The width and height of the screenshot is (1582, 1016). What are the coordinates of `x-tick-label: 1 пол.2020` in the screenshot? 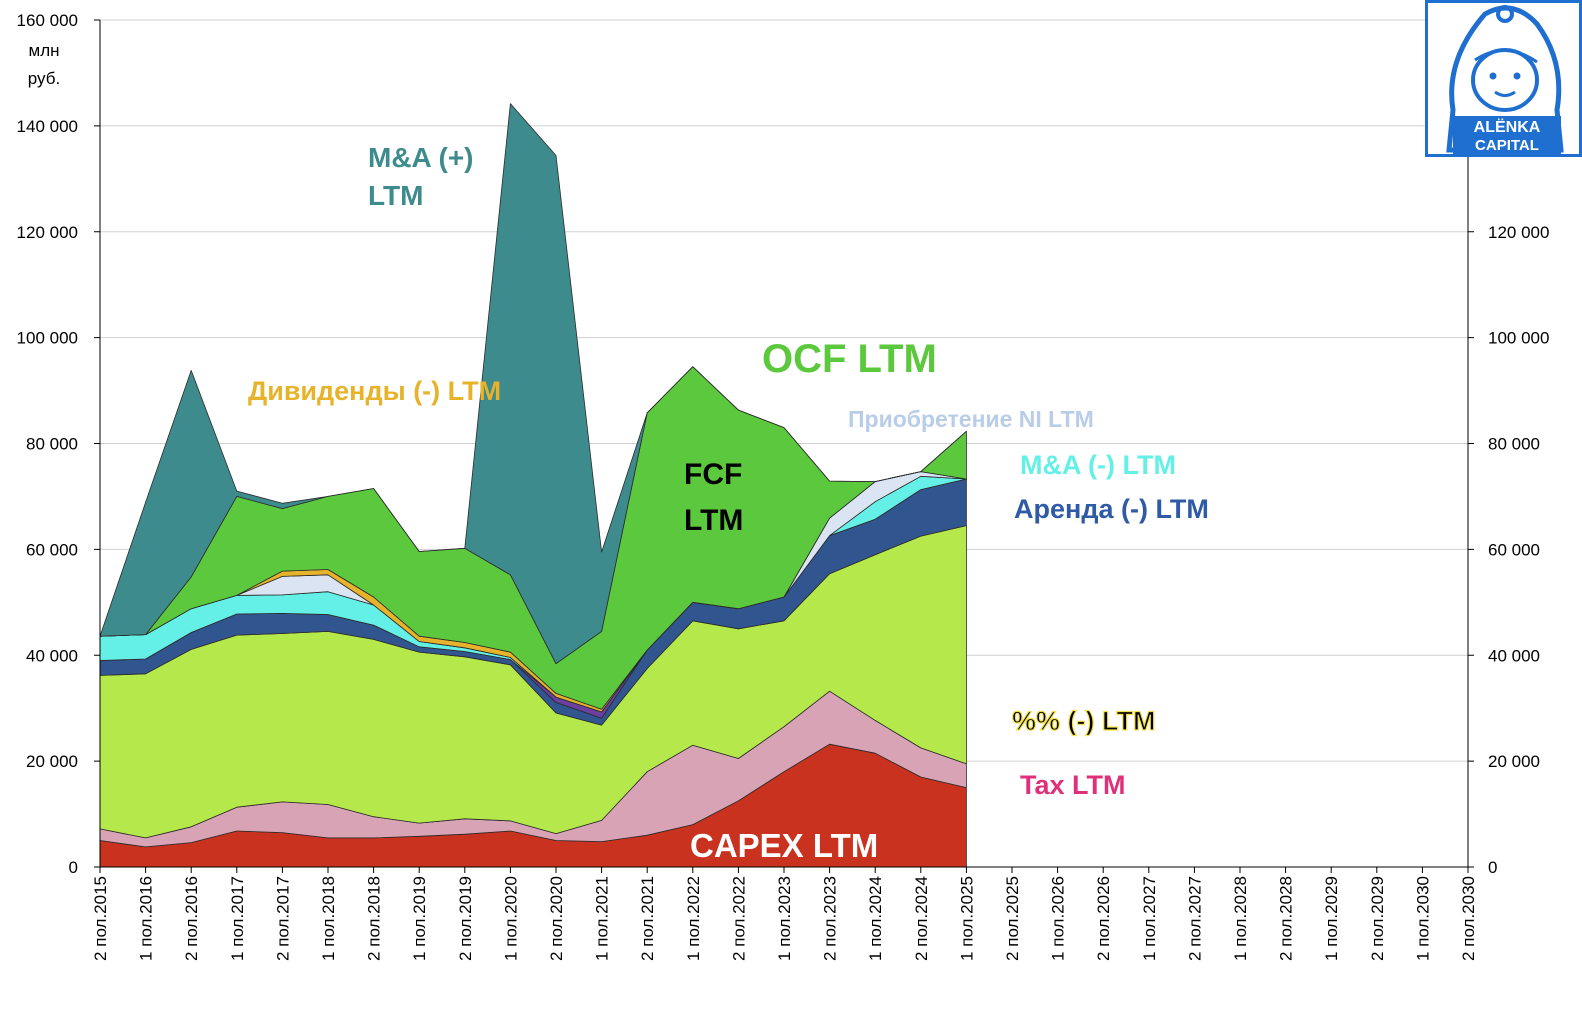 It's located at (510, 918).